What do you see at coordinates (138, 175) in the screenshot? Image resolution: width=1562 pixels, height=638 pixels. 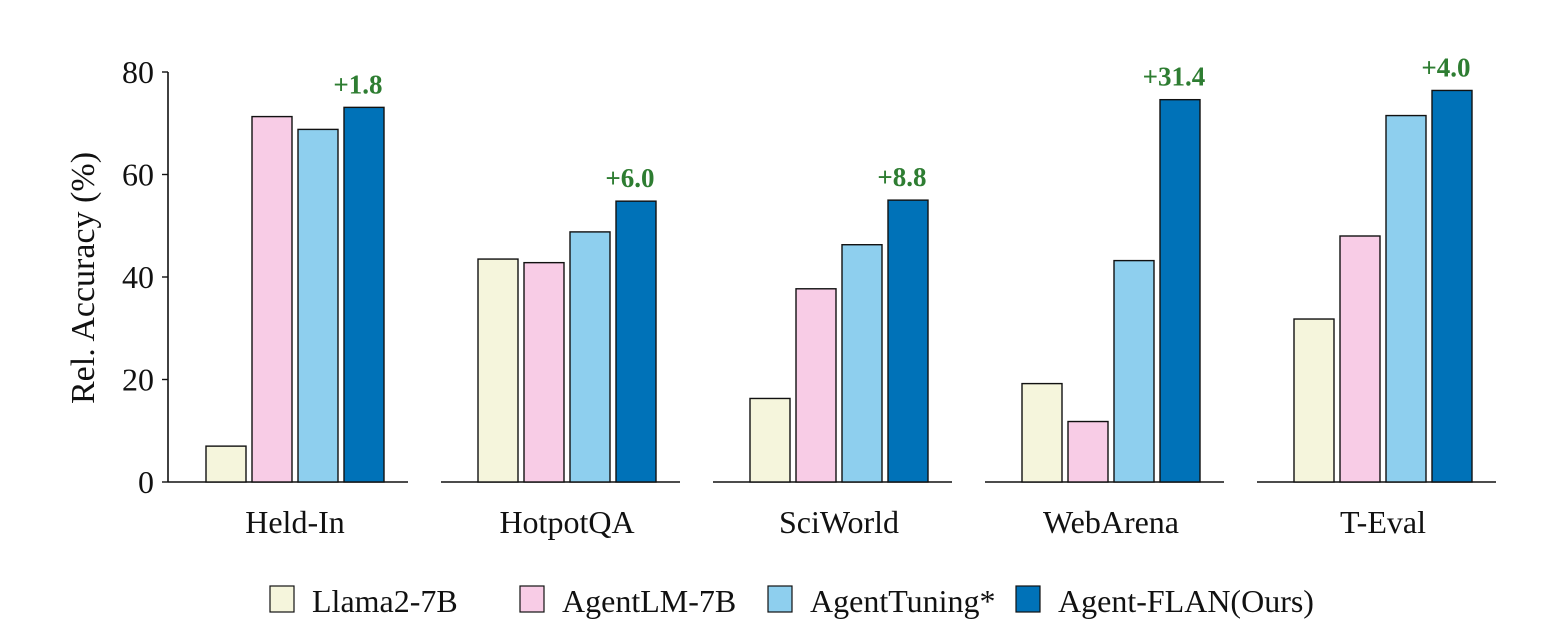 I see `y-tick-label: 60` at bounding box center [138, 175].